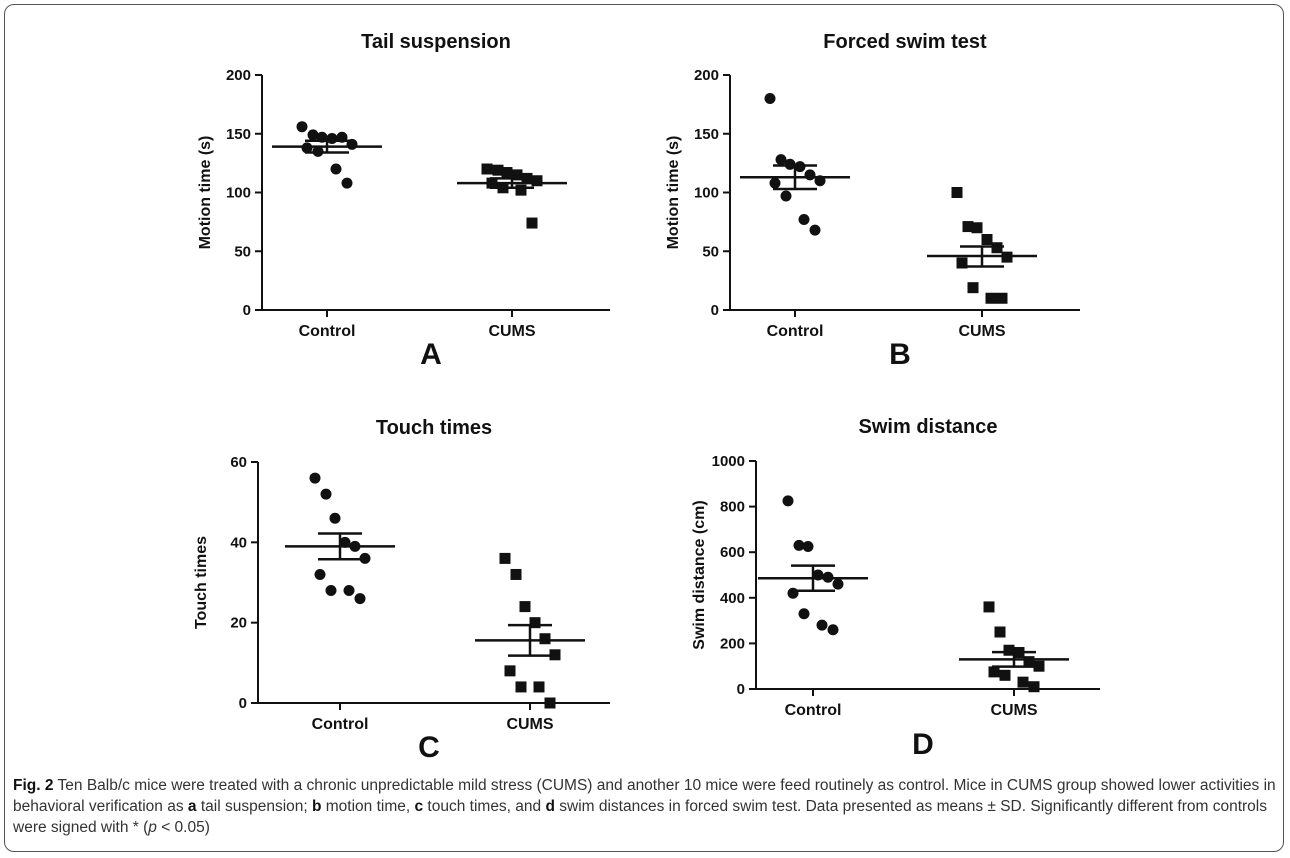 The width and height of the screenshot is (1290, 858). I want to click on panel-d-x-tick-label: Control, so click(813, 710).